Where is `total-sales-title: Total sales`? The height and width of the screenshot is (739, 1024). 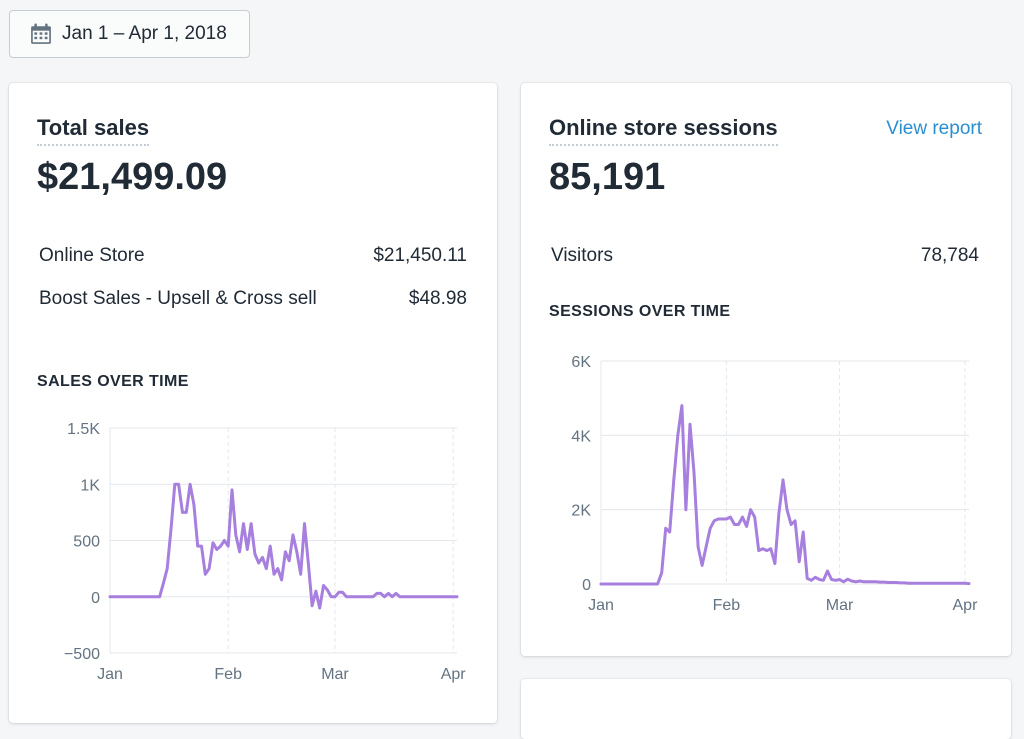
total-sales-title: Total sales is located at coordinates (93, 130).